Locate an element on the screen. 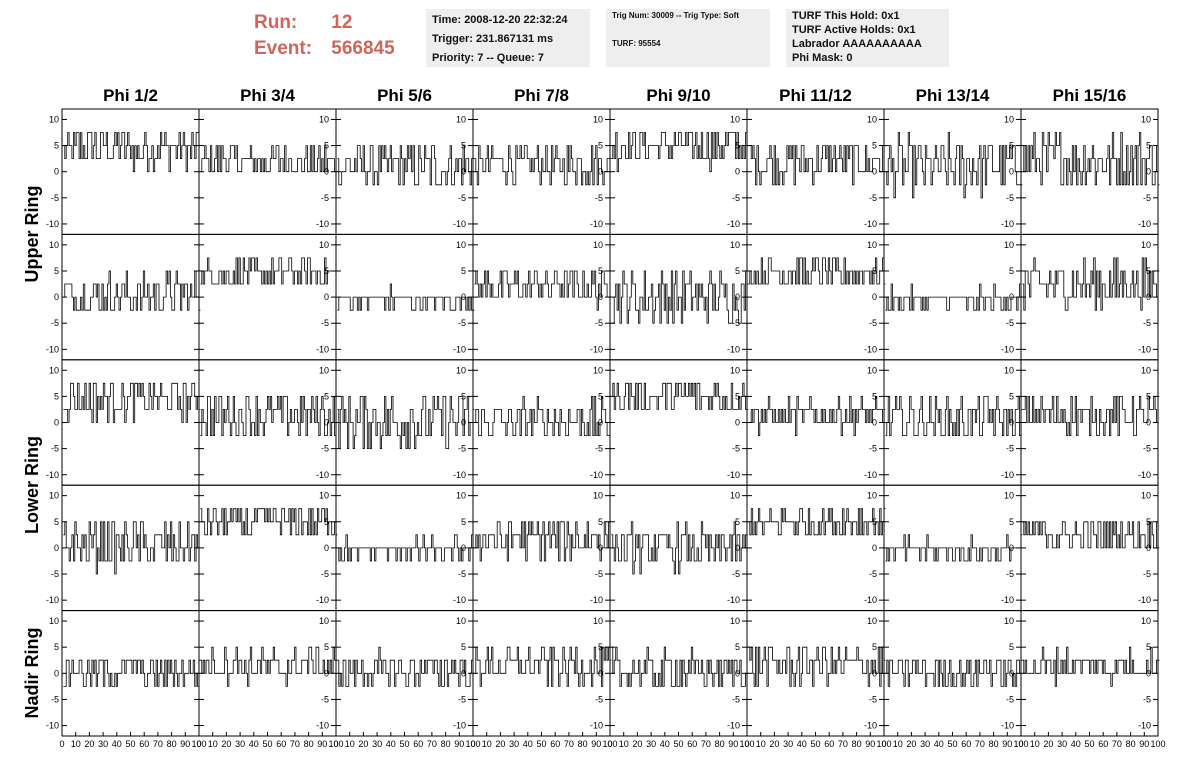  panel-r0-c3: -10 -5 0 5 10 is located at coordinates (542, 171).